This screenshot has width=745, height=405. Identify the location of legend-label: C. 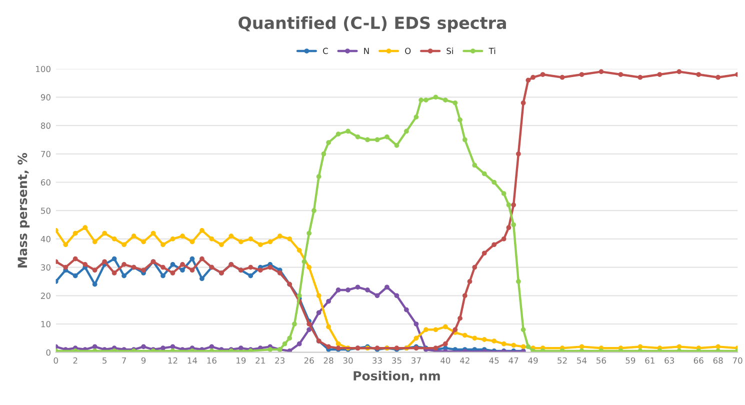
(325, 51).